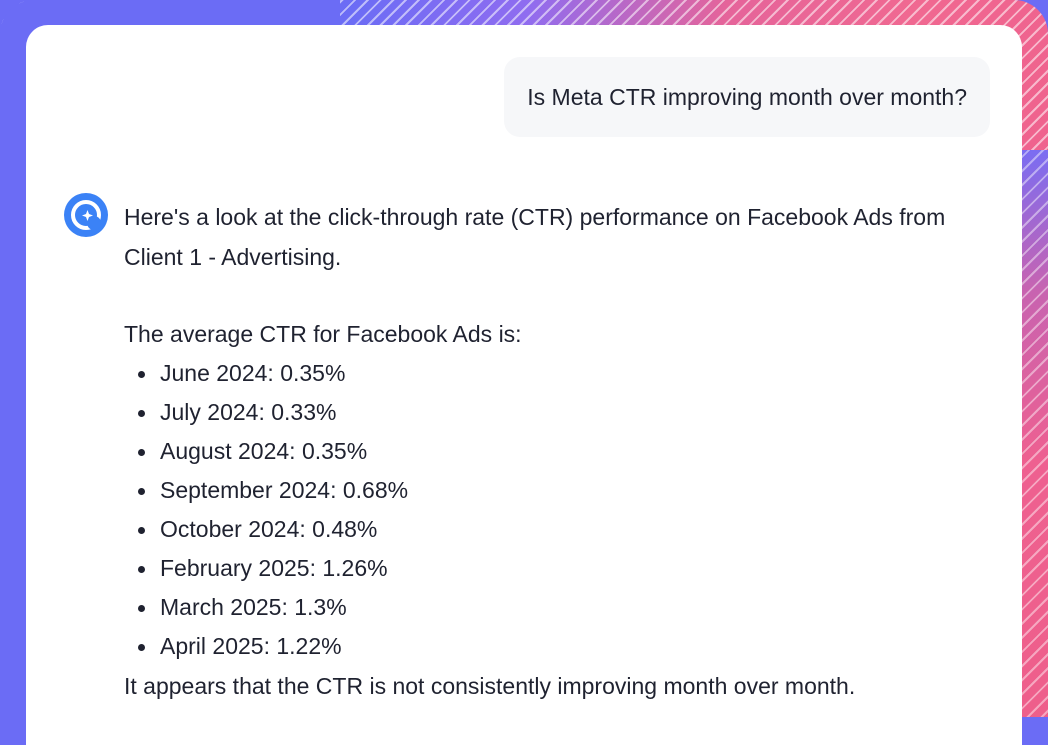  What do you see at coordinates (551, 568) in the screenshot?
I see `list-item: February 2025: 1.26%` at bounding box center [551, 568].